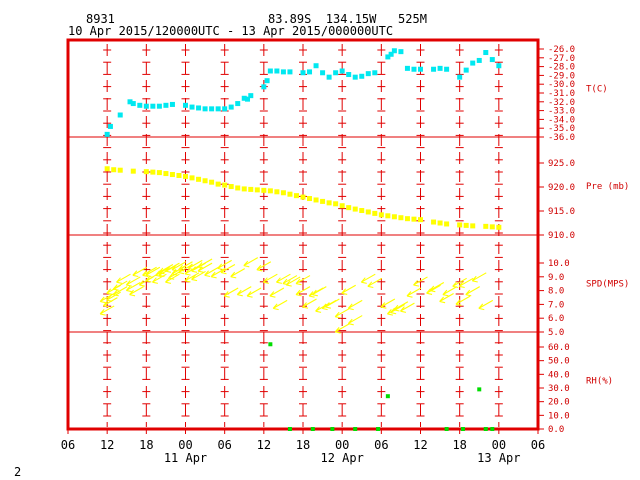  What do you see at coordinates (341, 458) in the screenshot?
I see `date-label: 12 Apr` at bounding box center [341, 458].